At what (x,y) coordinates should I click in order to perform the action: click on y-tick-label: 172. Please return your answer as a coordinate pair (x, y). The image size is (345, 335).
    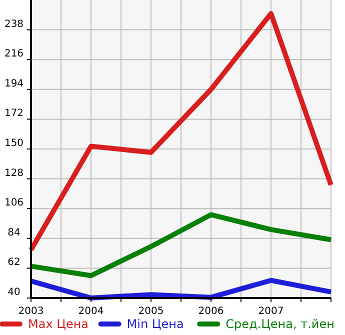
    Looking at the image, I should click on (14, 114).